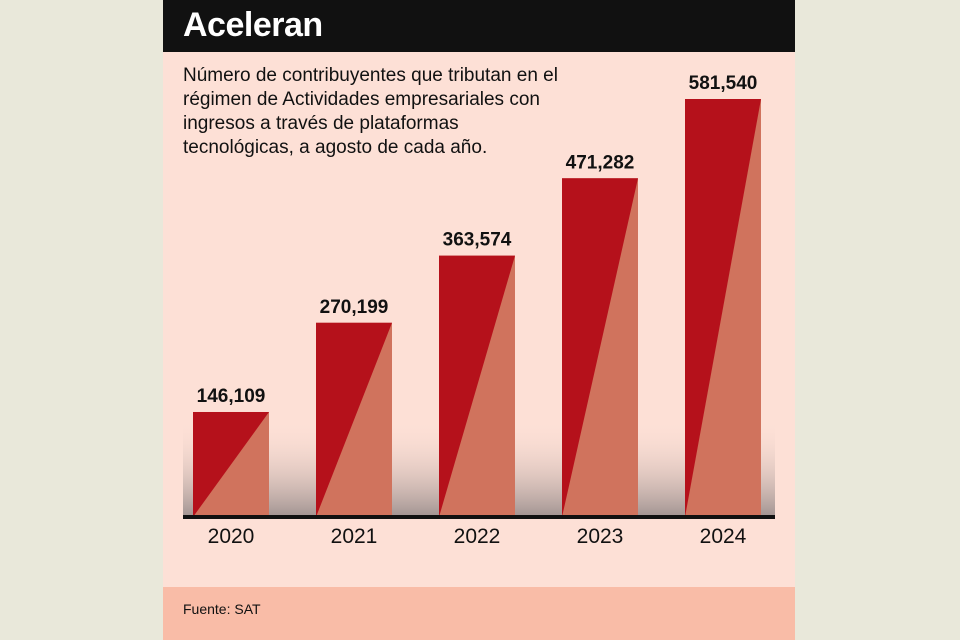 The height and width of the screenshot is (640, 960). I want to click on value-label: 471,282, so click(600, 162).